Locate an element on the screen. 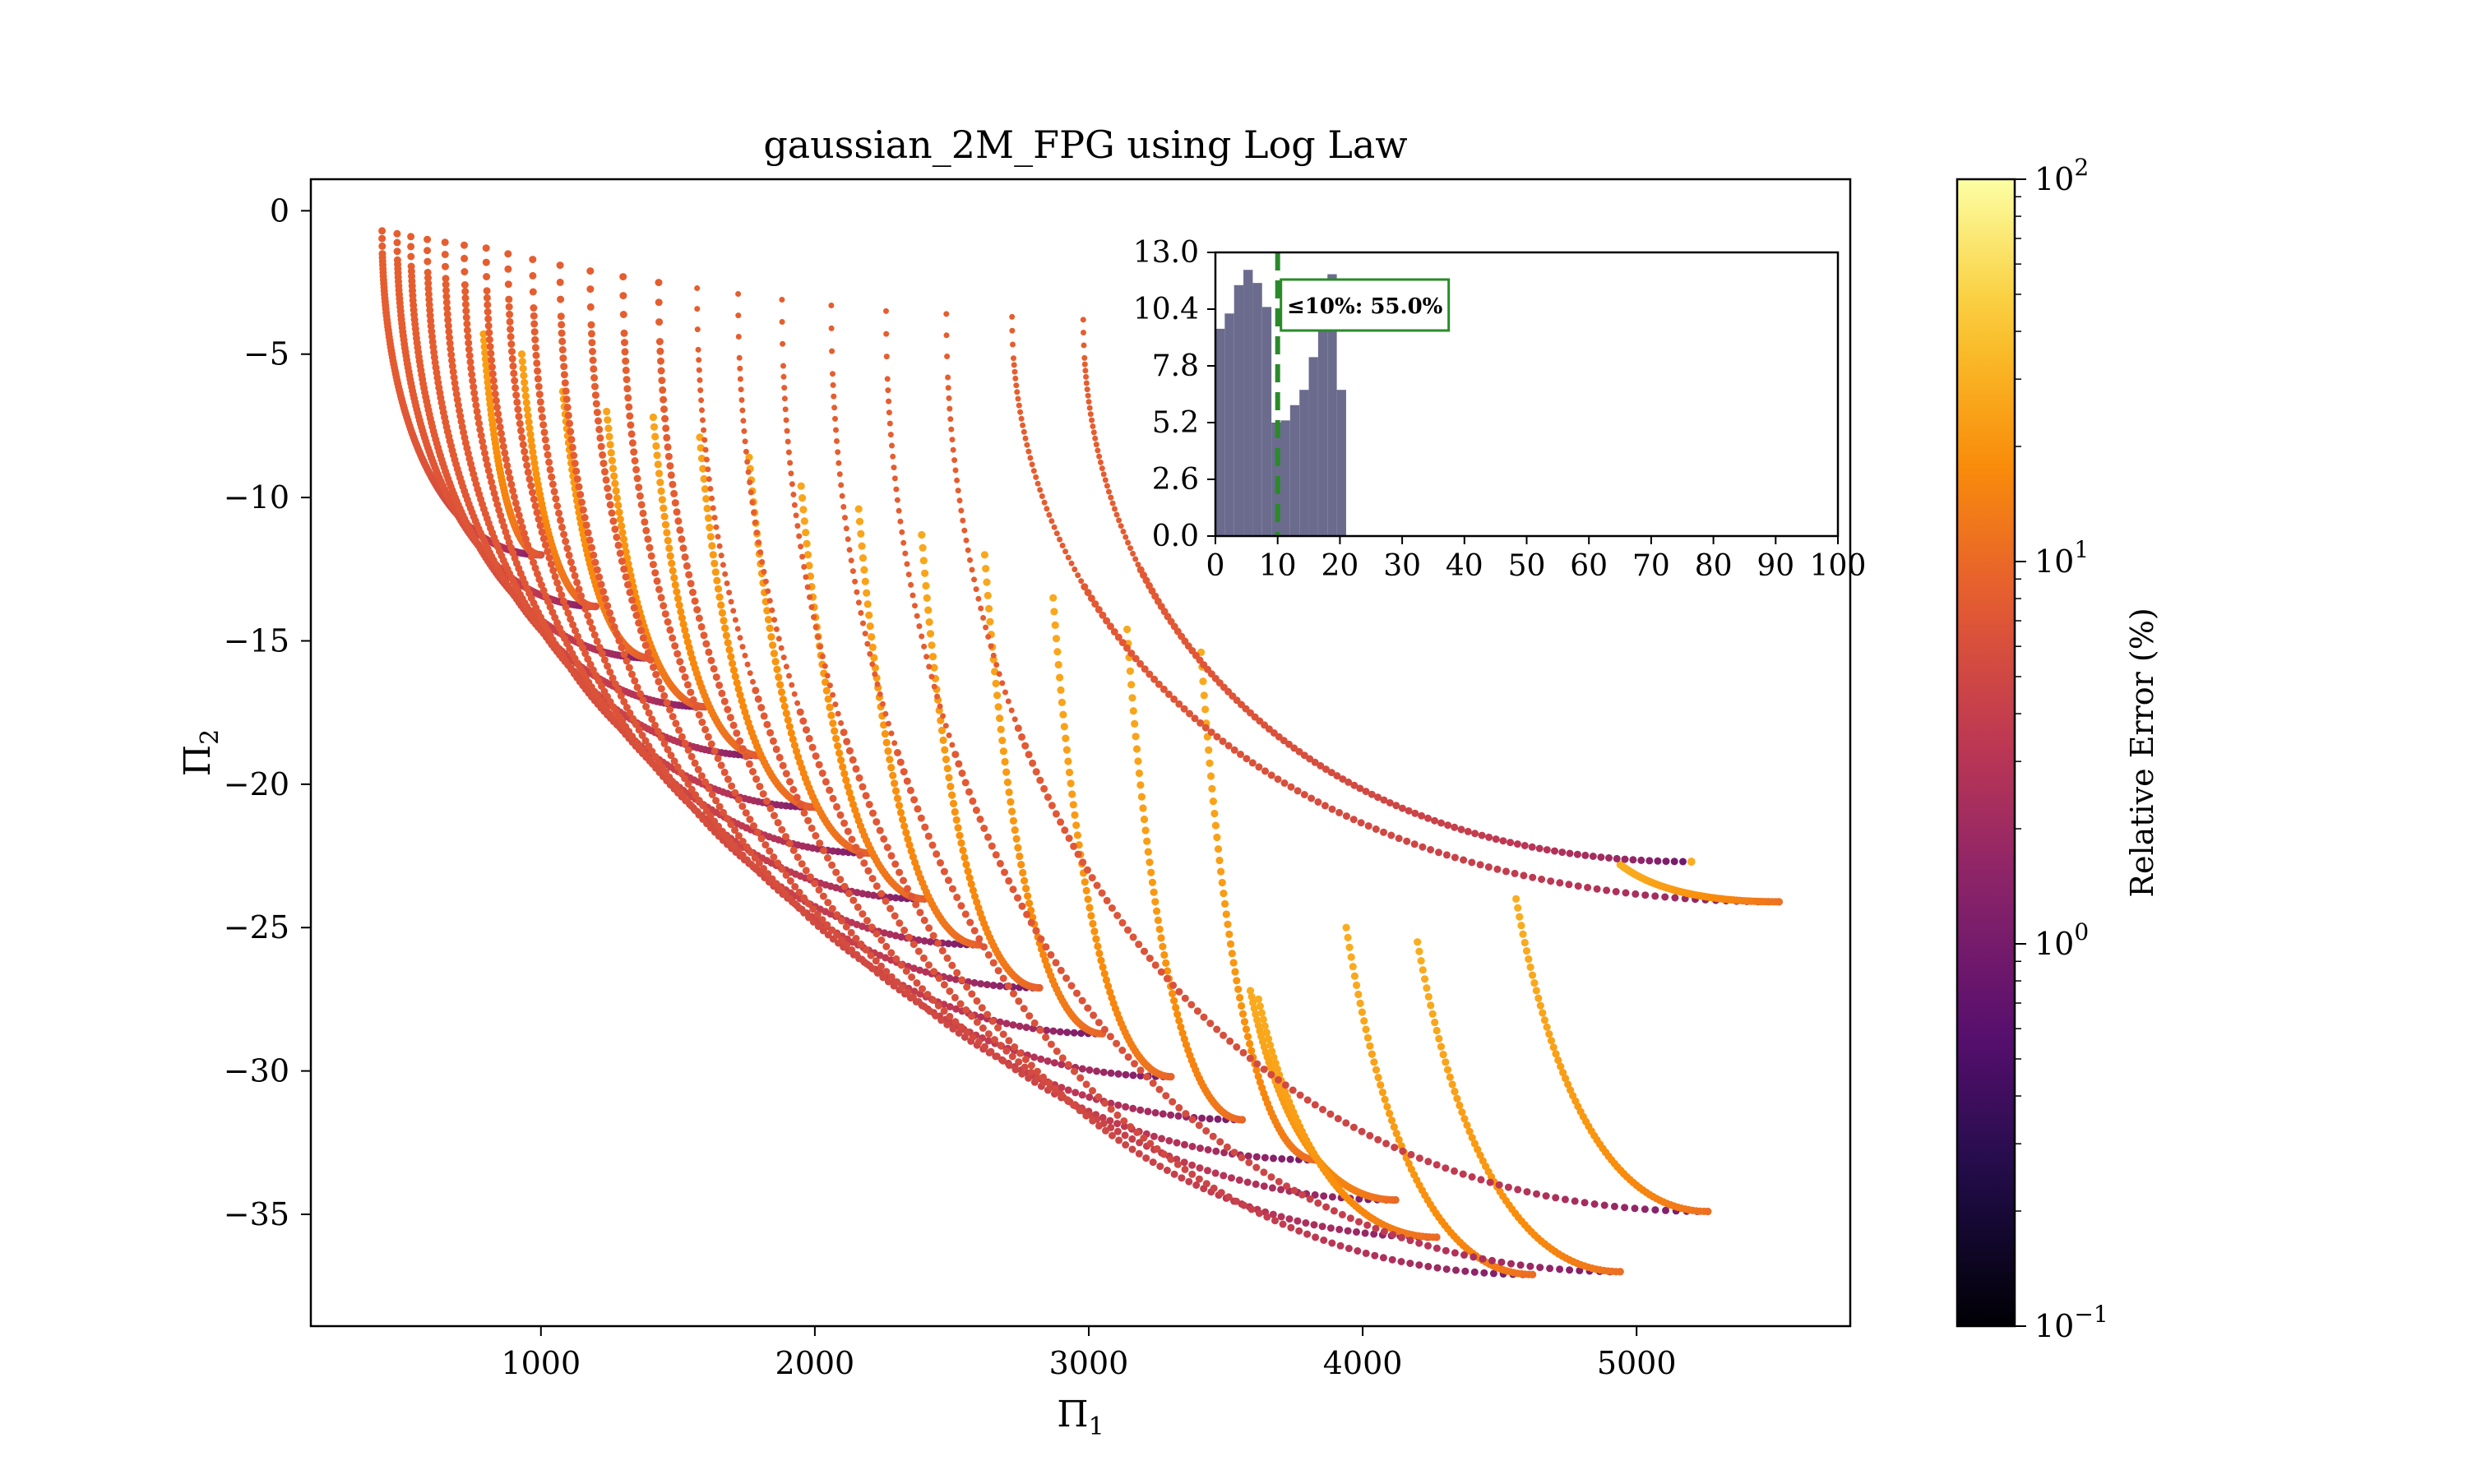 The width and height of the screenshot is (2467, 1484). y-tick-label: −10 is located at coordinates (257, 497).